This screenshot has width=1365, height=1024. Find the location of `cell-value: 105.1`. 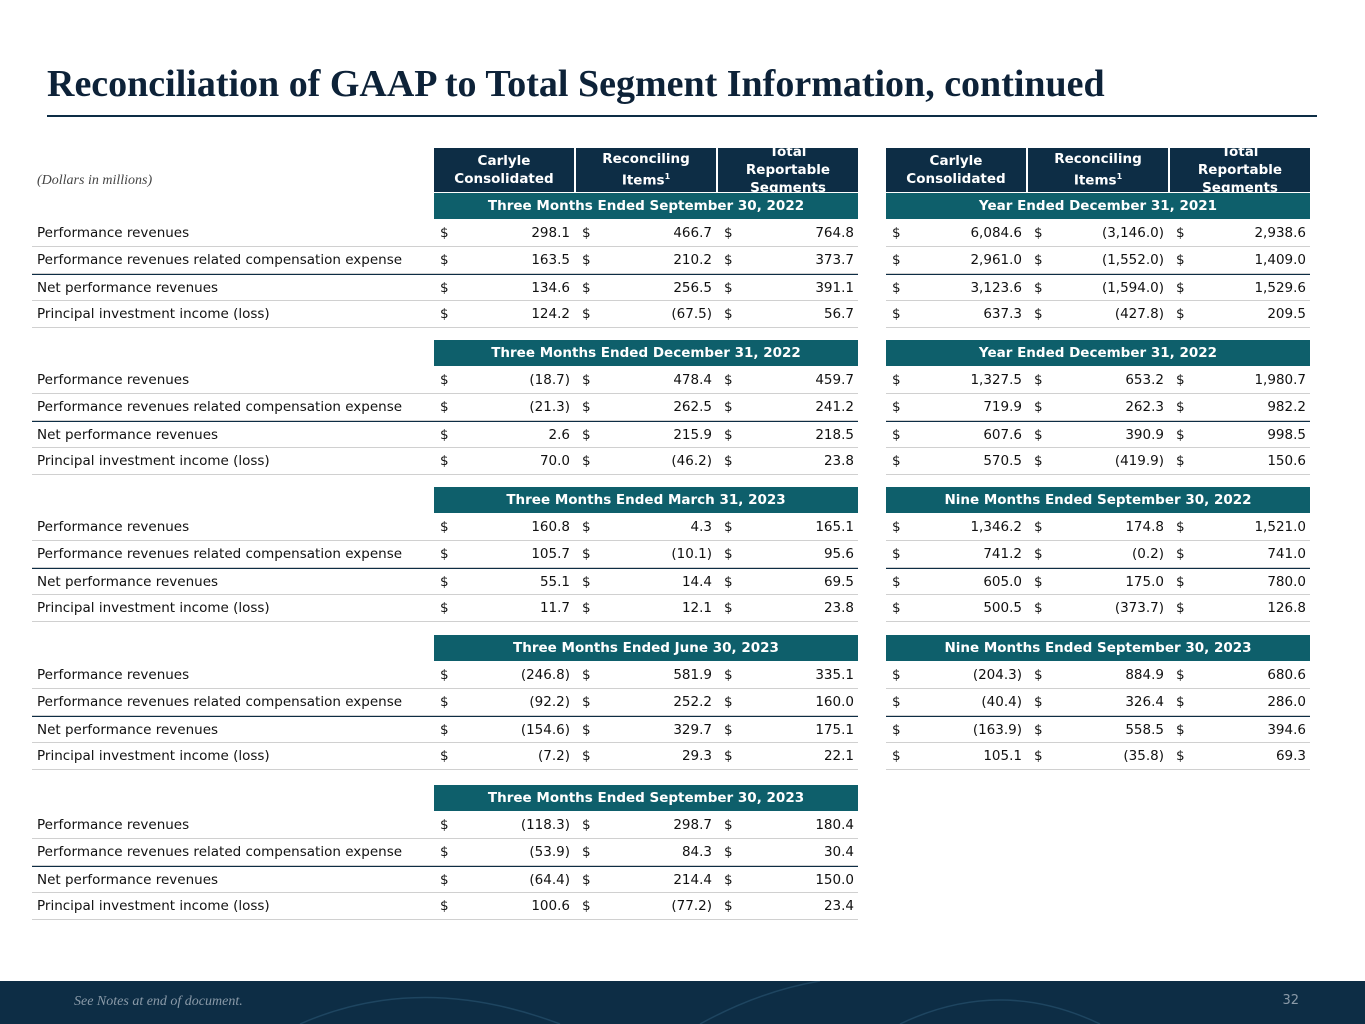

cell-value: 105.1 is located at coordinates (1002, 756).